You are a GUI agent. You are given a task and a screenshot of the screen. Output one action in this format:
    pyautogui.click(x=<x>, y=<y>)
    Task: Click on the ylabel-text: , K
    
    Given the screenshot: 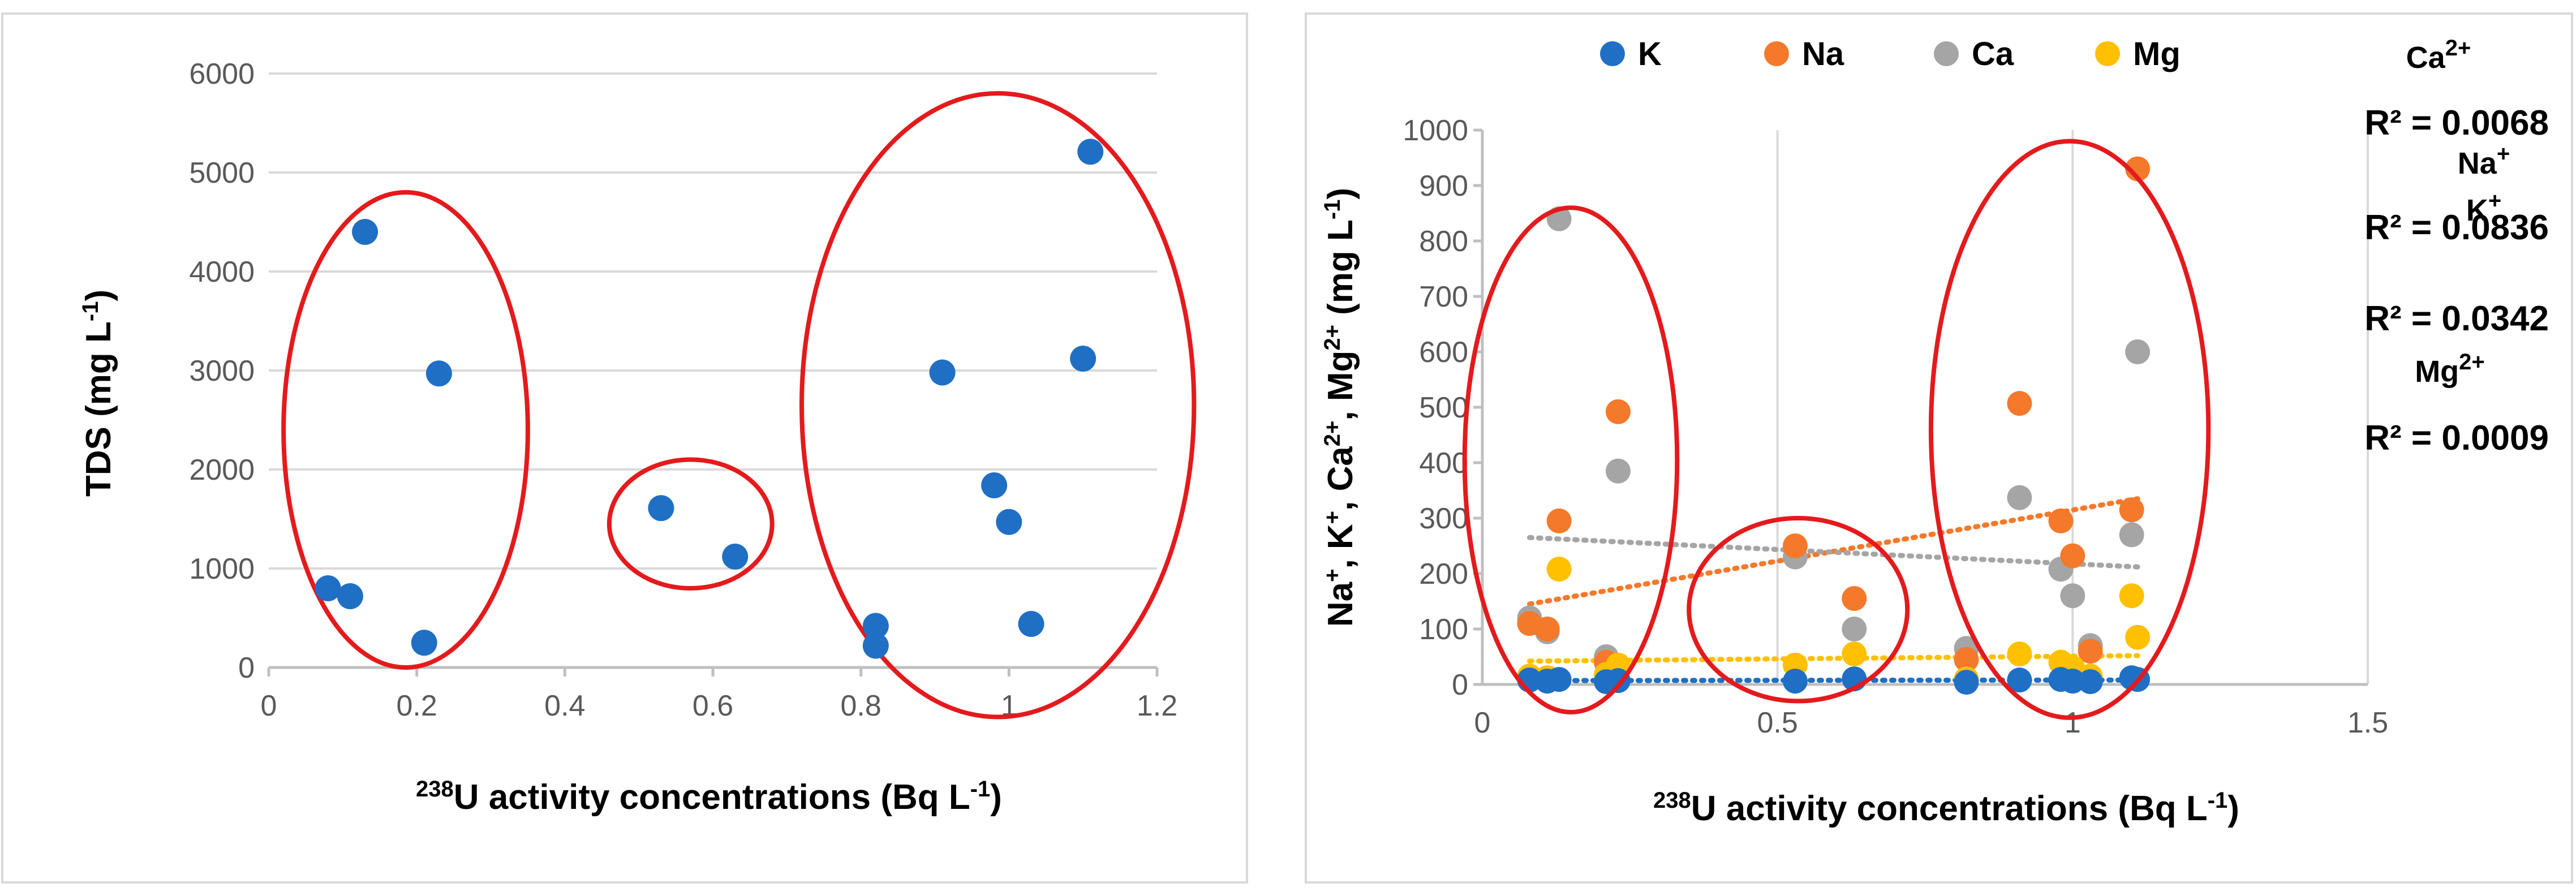 What is the action you would take?
    pyautogui.click(x=1341, y=546)
    